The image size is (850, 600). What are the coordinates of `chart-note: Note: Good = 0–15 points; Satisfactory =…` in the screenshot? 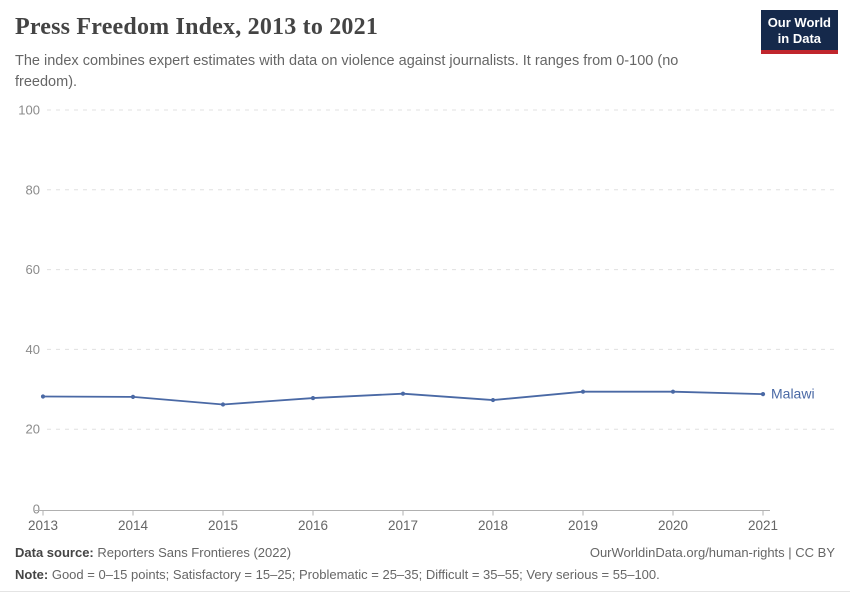 It's located at (425, 574).